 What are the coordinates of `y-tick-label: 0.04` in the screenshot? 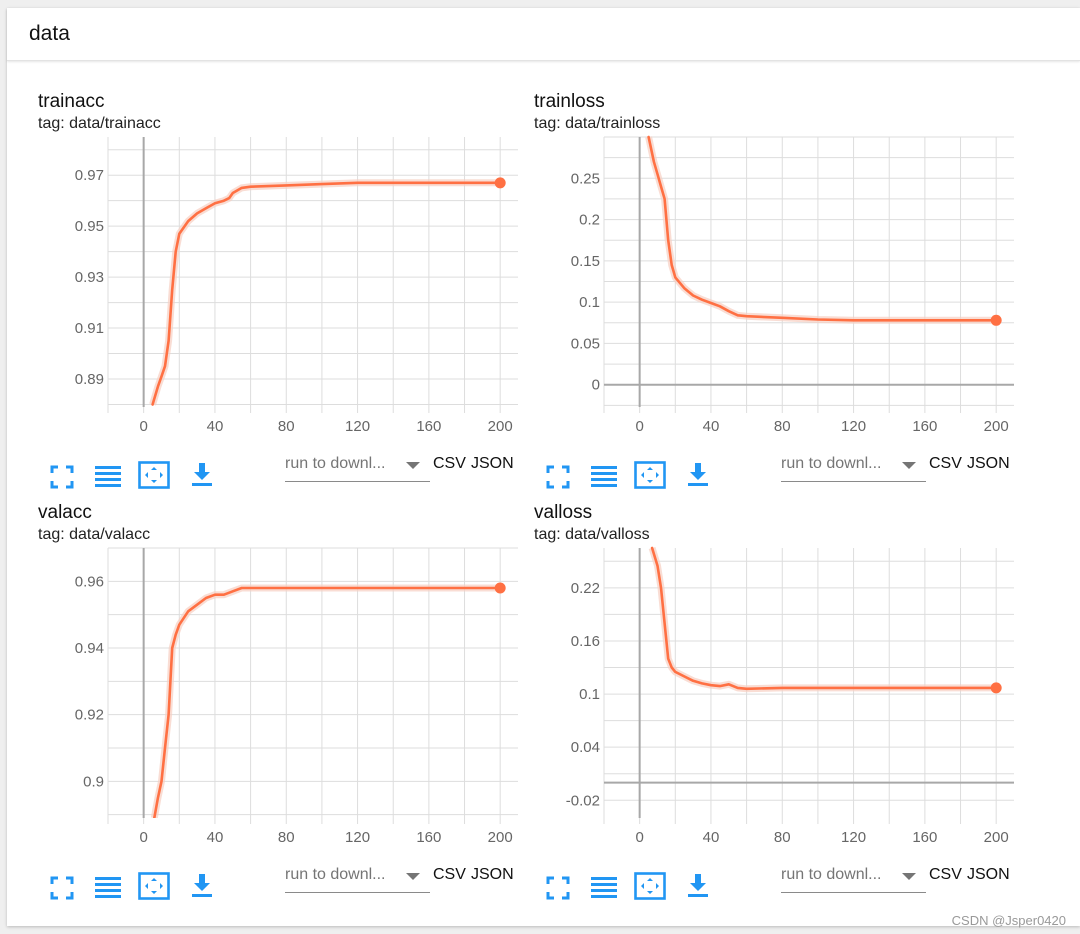 It's located at (585, 747).